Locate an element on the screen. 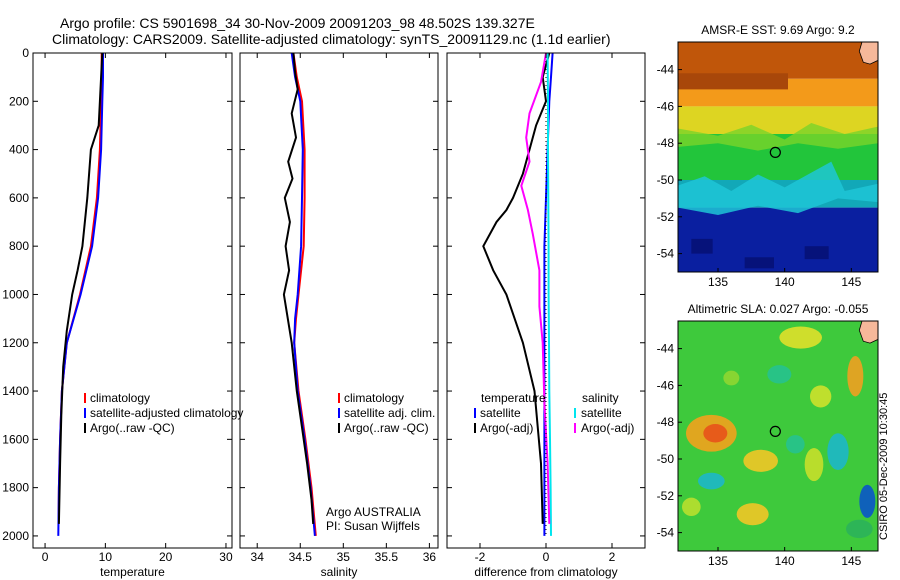 This screenshot has height=580, width=900. depth-tick-label: 800 is located at coordinates (19, 246).